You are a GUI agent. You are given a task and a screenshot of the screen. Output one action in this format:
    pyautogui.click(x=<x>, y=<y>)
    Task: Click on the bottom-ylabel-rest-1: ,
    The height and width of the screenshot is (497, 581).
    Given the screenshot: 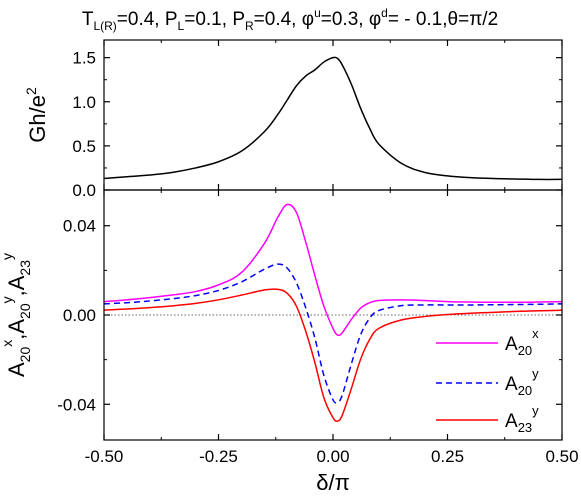 What is the action you would take?
    pyautogui.click(x=16, y=293)
    